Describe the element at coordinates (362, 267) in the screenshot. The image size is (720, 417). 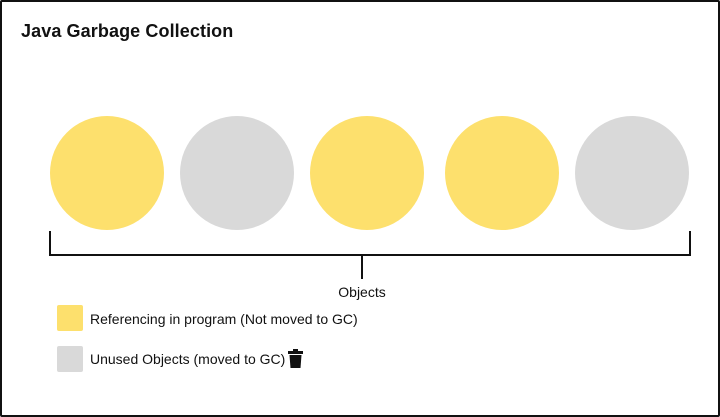
I see `bracket-center-stem` at that location.